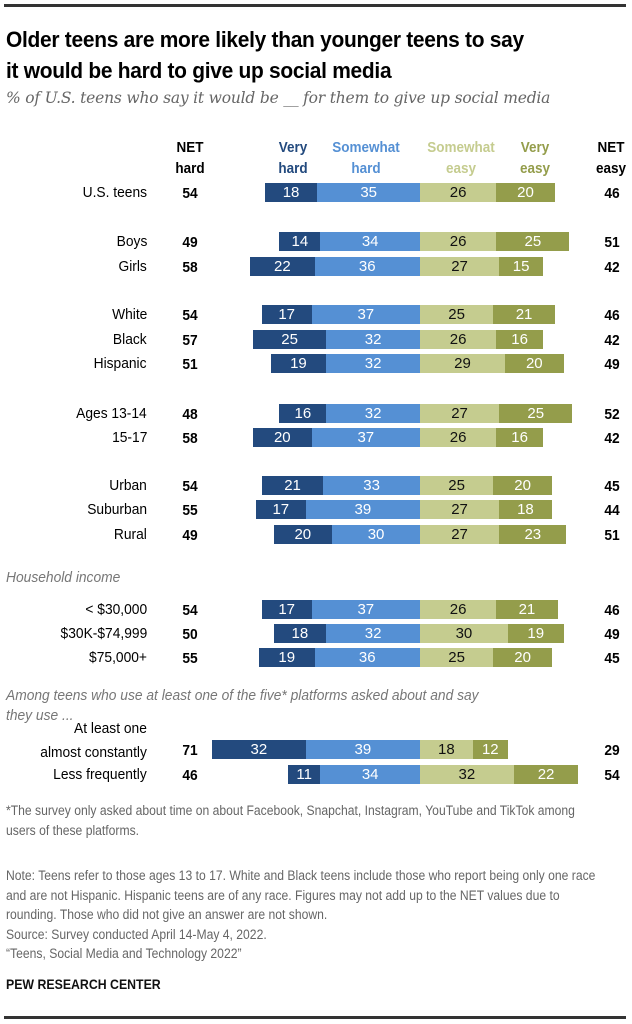 This screenshot has width=632, height=1024. Describe the element at coordinates (611, 168) in the screenshot. I see `header-net-easy-line2: easy` at that location.